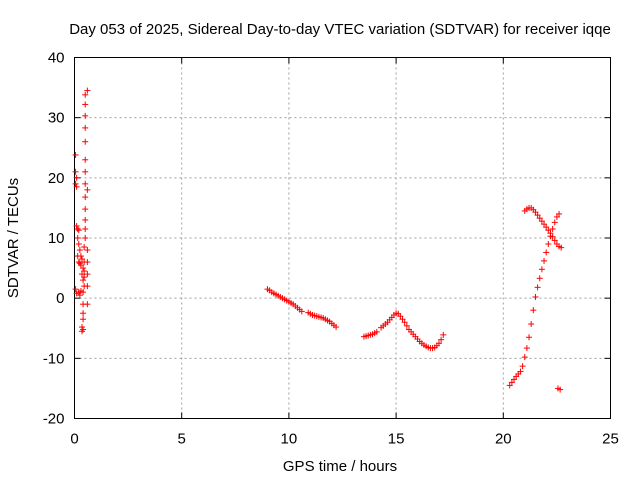  What do you see at coordinates (344, 439) in the screenshot?
I see `x-tick-labels: 0 5 10 15 20 25` at bounding box center [344, 439].